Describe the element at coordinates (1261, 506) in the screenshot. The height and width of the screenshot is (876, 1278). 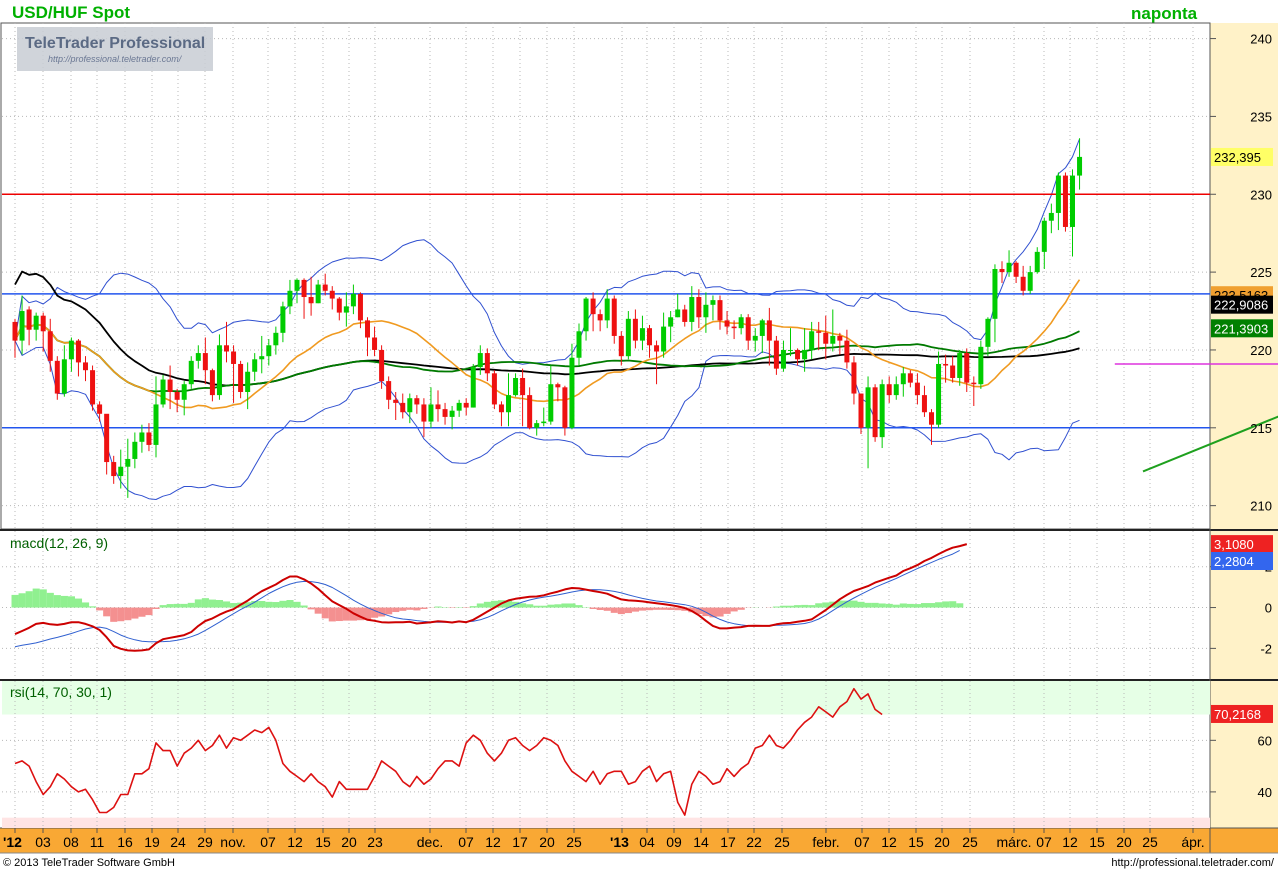
I see `price-tick-label: 210` at that location.